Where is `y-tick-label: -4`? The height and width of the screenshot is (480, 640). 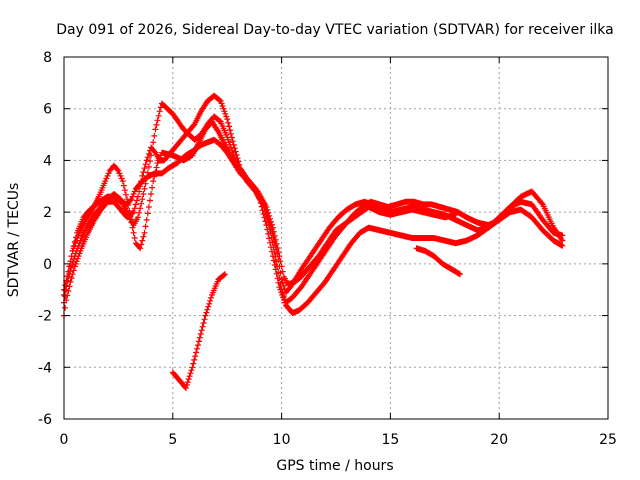
y-tick-label: -4 is located at coordinates (45, 368).